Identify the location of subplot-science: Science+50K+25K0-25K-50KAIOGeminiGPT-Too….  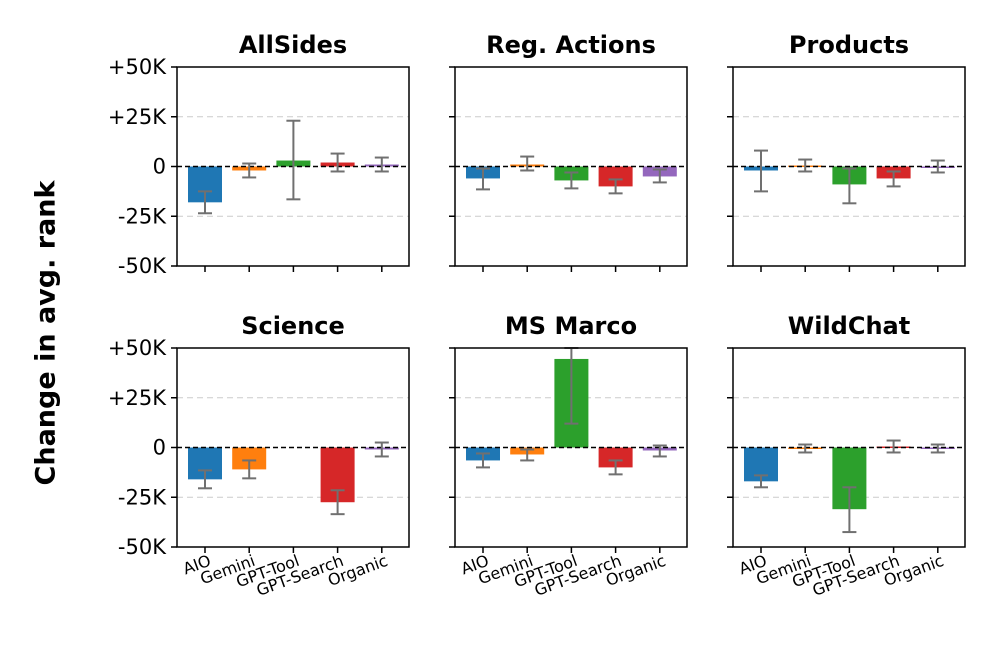
(259, 456).